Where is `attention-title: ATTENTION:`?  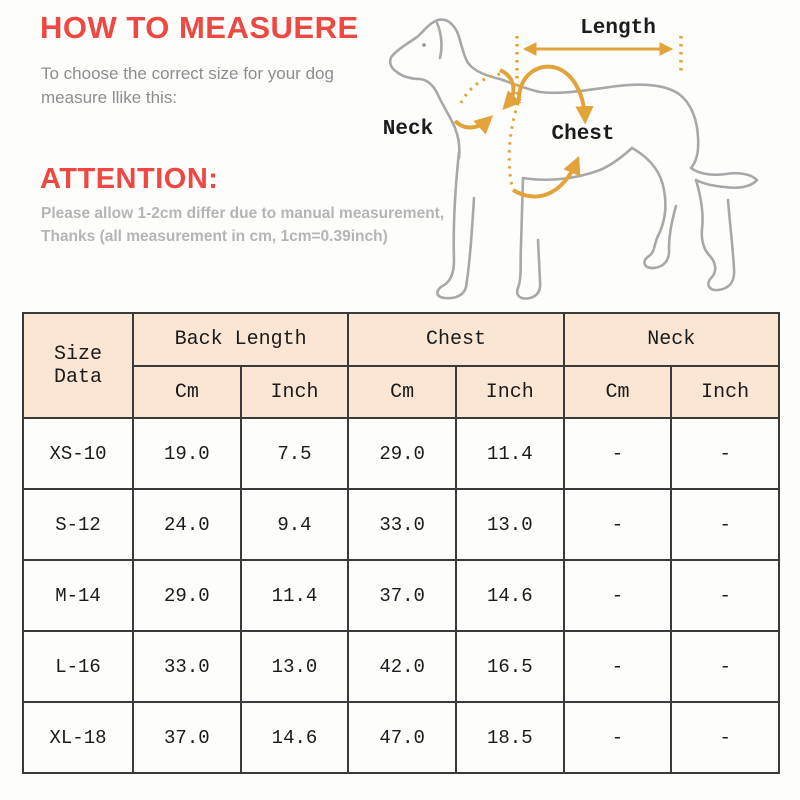
attention-title: ATTENTION: is located at coordinates (129, 179).